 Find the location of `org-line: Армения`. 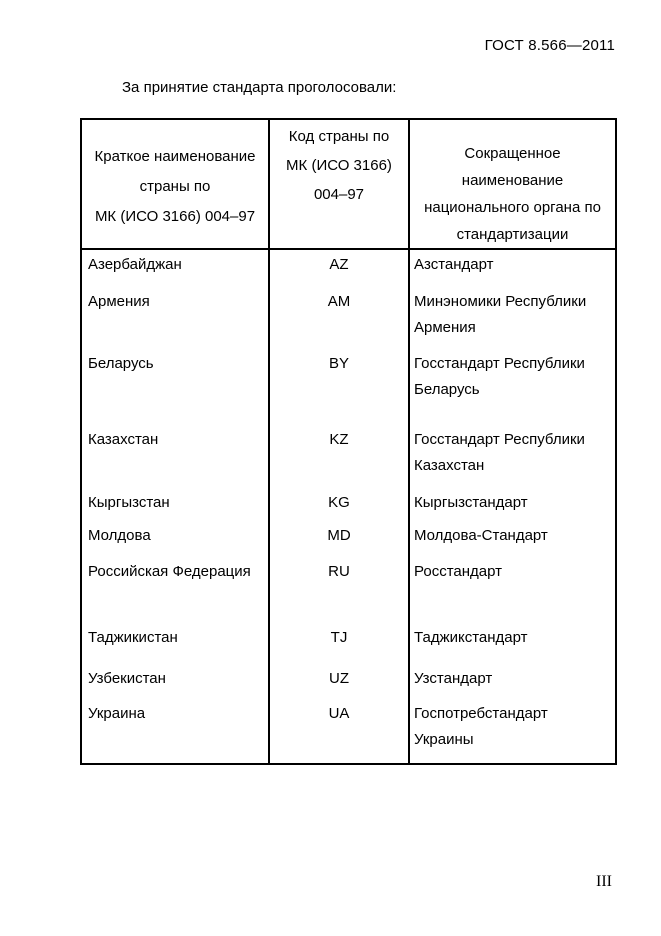

org-line: Армения is located at coordinates (445, 327).